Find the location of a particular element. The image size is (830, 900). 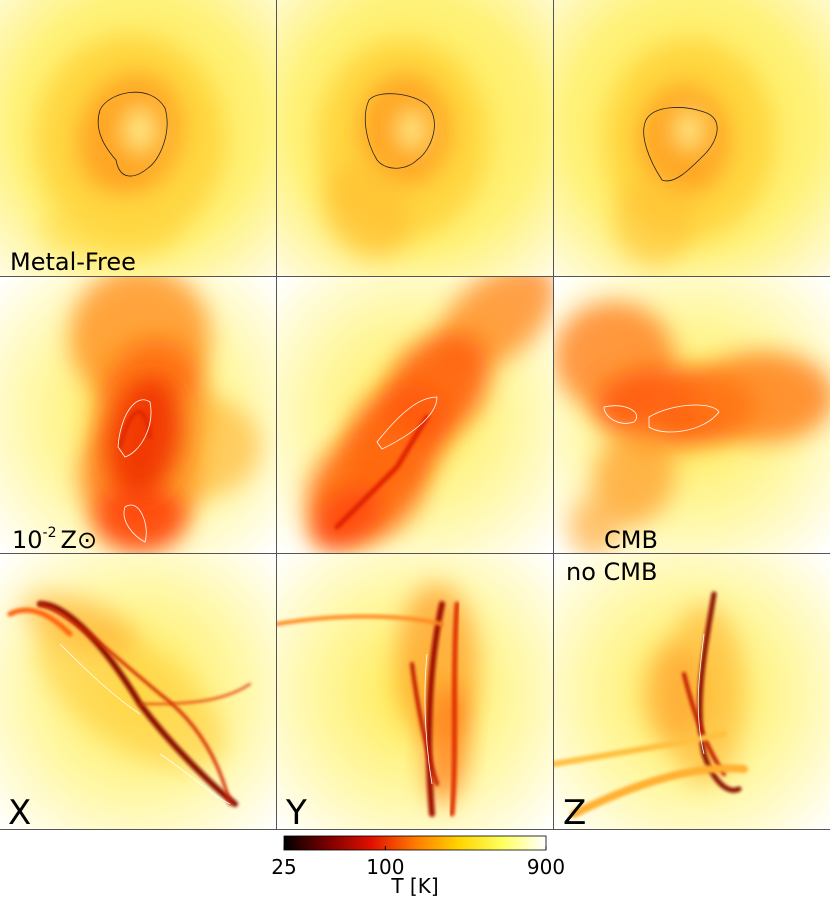

label-part: -2 is located at coordinates (50, 533).